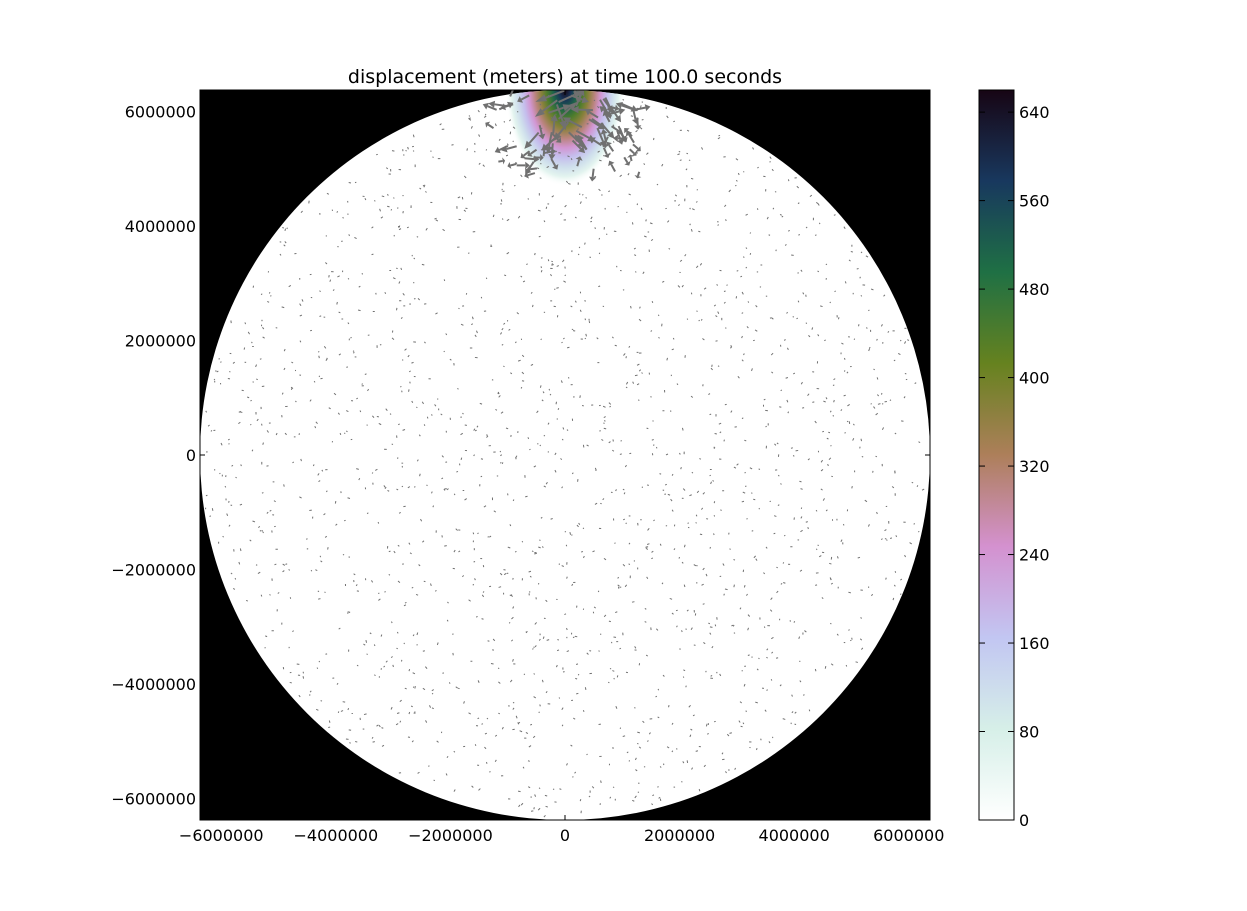 The width and height of the screenshot is (1247, 911). What do you see at coordinates (996, 455) in the screenshot?
I see `colorbar-frame` at bounding box center [996, 455].